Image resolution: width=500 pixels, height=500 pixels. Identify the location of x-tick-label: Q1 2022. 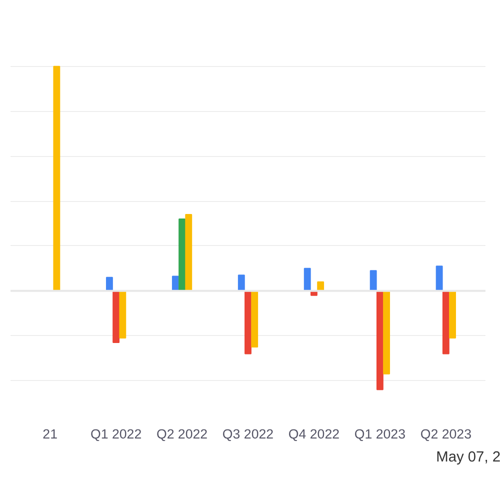
(116, 434).